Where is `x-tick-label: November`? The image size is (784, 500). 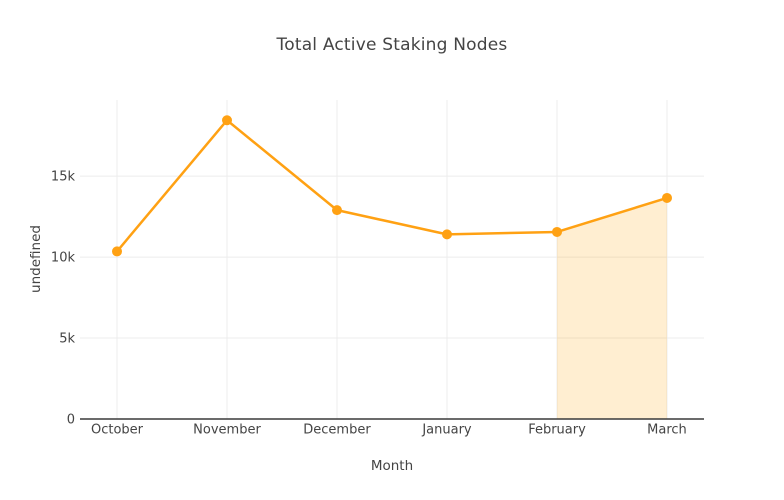 x-tick-label: November is located at coordinates (227, 430).